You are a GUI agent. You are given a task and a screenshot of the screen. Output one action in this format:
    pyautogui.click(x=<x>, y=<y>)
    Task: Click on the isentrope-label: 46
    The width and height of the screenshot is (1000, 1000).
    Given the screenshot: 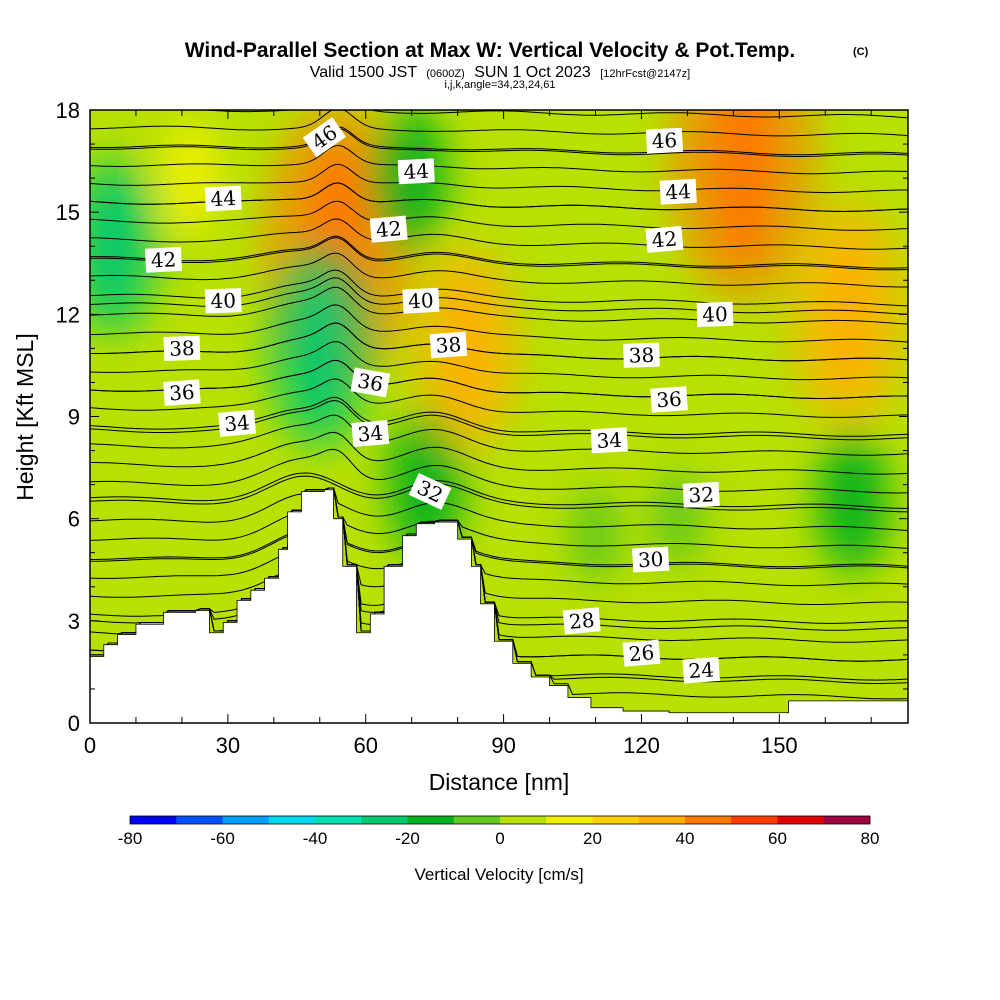 What is the action you would take?
    pyautogui.click(x=664, y=140)
    